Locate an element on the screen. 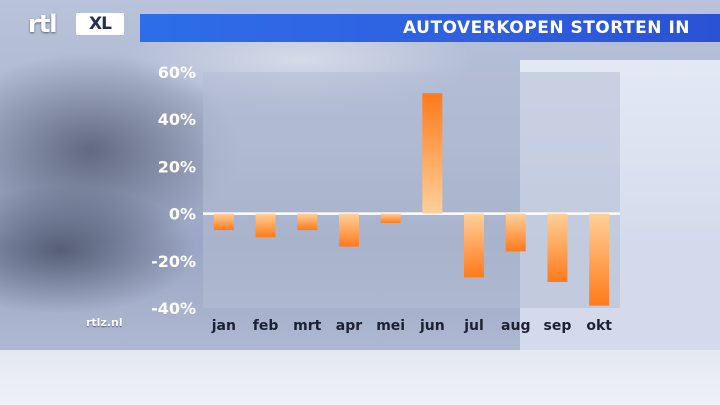  x-tick-label: mei is located at coordinates (390, 326).